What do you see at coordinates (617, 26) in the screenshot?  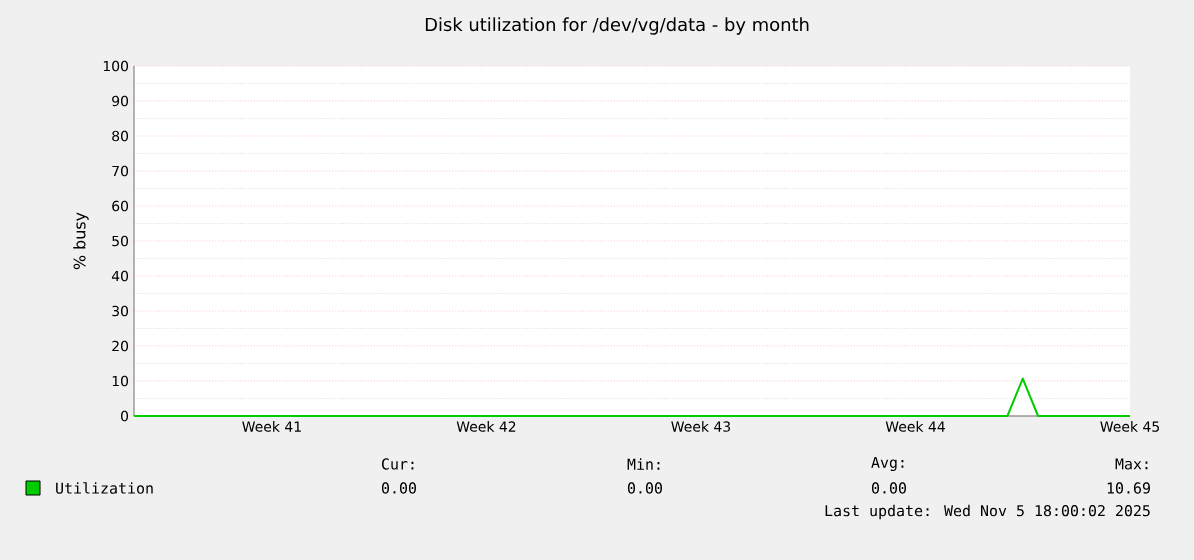 I see `chart-title: Disk utilization for /dev/vg/data - by month` at bounding box center [617, 26].